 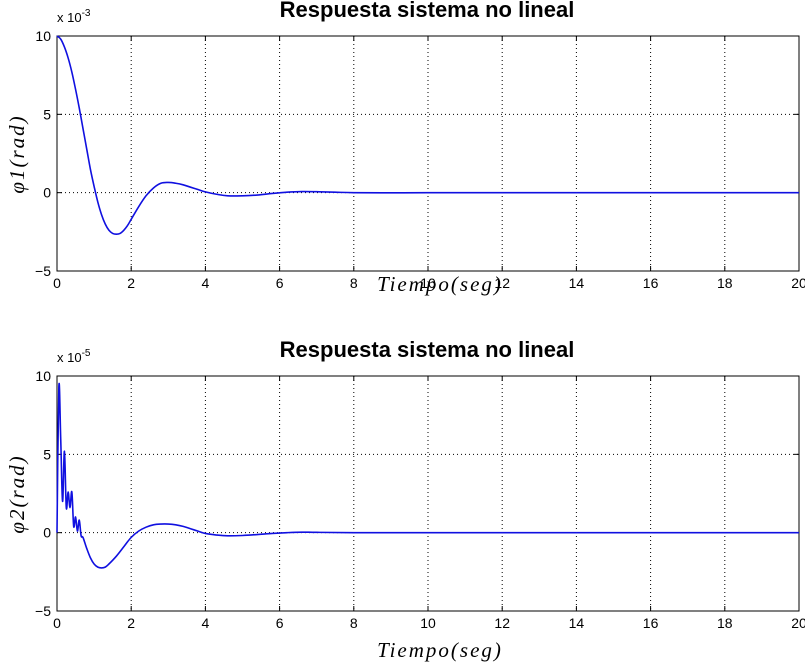 What do you see at coordinates (86, 353) in the screenshot?
I see `y-multiplier-exponent: -5` at bounding box center [86, 353].